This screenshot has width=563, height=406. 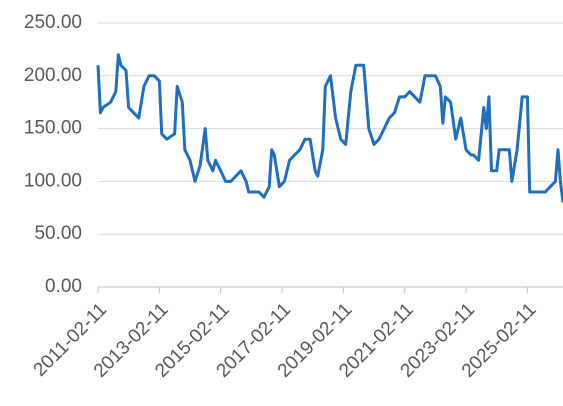 What do you see at coordinates (58, 233) in the screenshot?
I see `y-tick-label: 50.00` at bounding box center [58, 233].